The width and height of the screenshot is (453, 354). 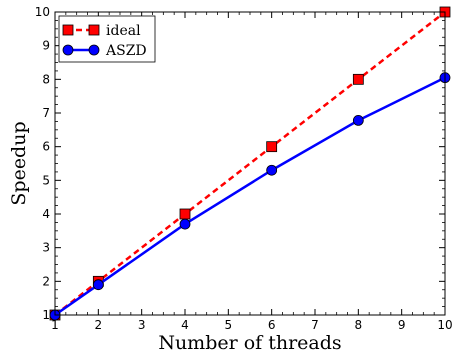 I want to click on y-axis-title: Speedup, so click(x=19, y=163).